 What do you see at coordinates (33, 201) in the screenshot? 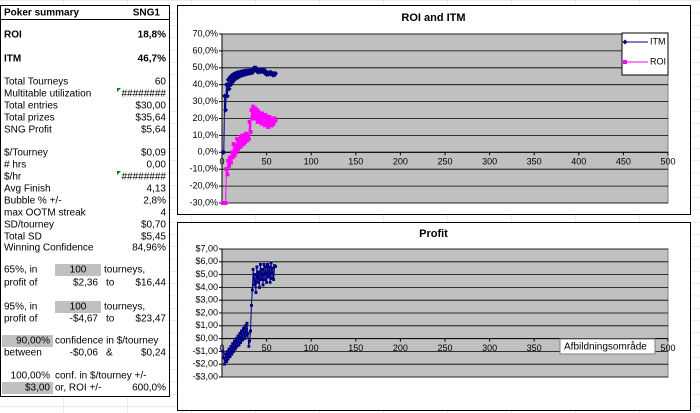
I see `row-label: Bubble % +/-` at bounding box center [33, 201].